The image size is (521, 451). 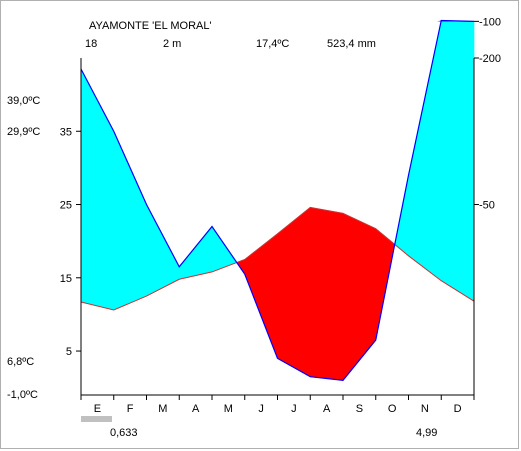 What do you see at coordinates (490, 22) in the screenshot?
I see `precipitation-tick-label: -100` at bounding box center [490, 22].